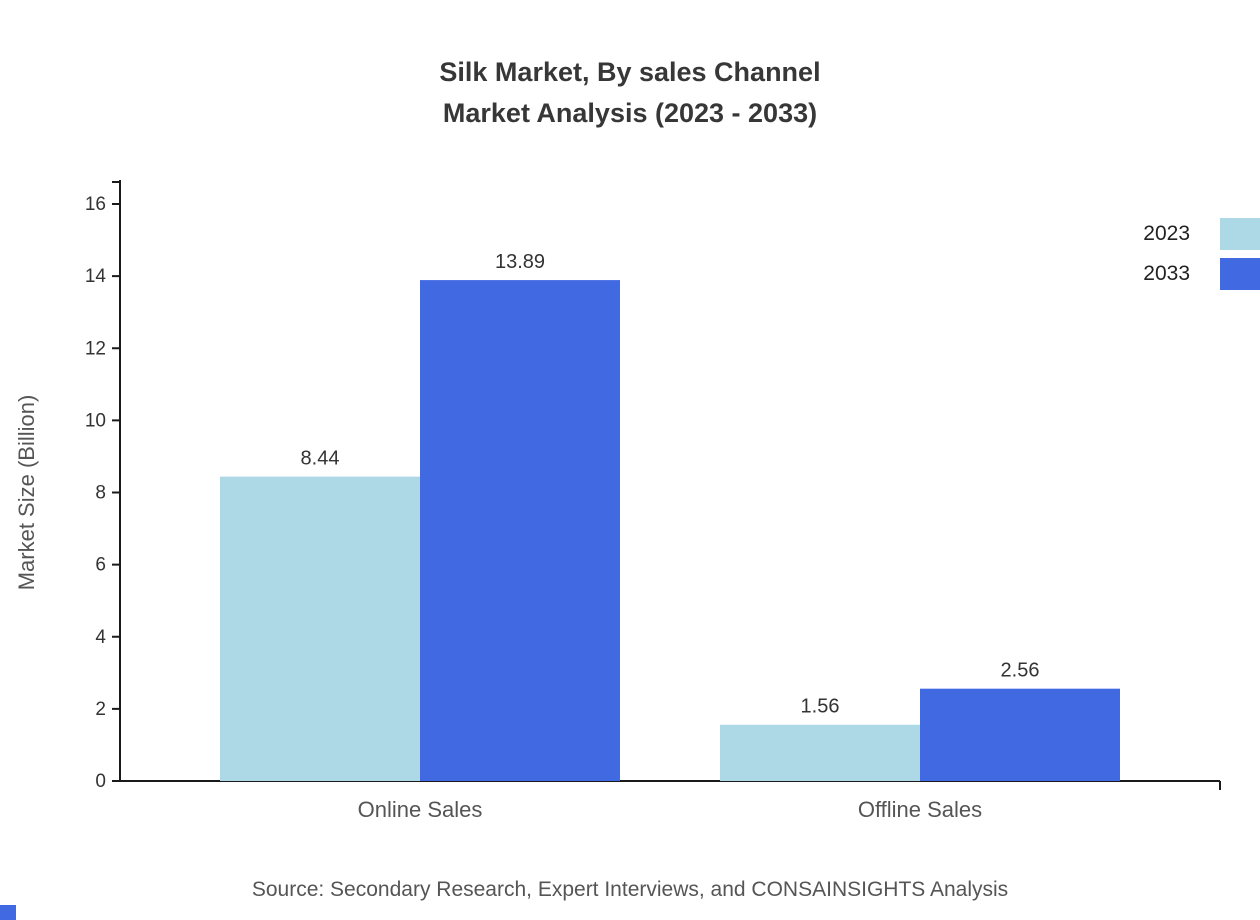 The image size is (1260, 920). Describe the element at coordinates (320, 628) in the screenshot. I see `bar-online-sales-2023` at that location.